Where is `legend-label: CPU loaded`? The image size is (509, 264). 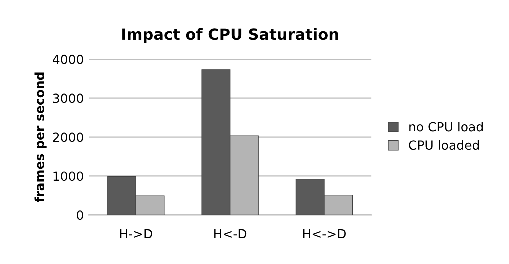 legend-label: CPU loaded is located at coordinates (444, 145).